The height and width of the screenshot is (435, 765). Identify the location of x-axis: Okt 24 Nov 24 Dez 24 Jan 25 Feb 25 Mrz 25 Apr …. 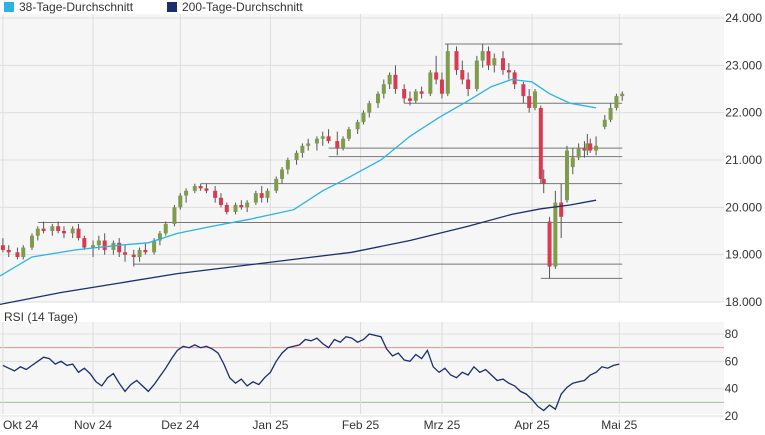
(320, 425).